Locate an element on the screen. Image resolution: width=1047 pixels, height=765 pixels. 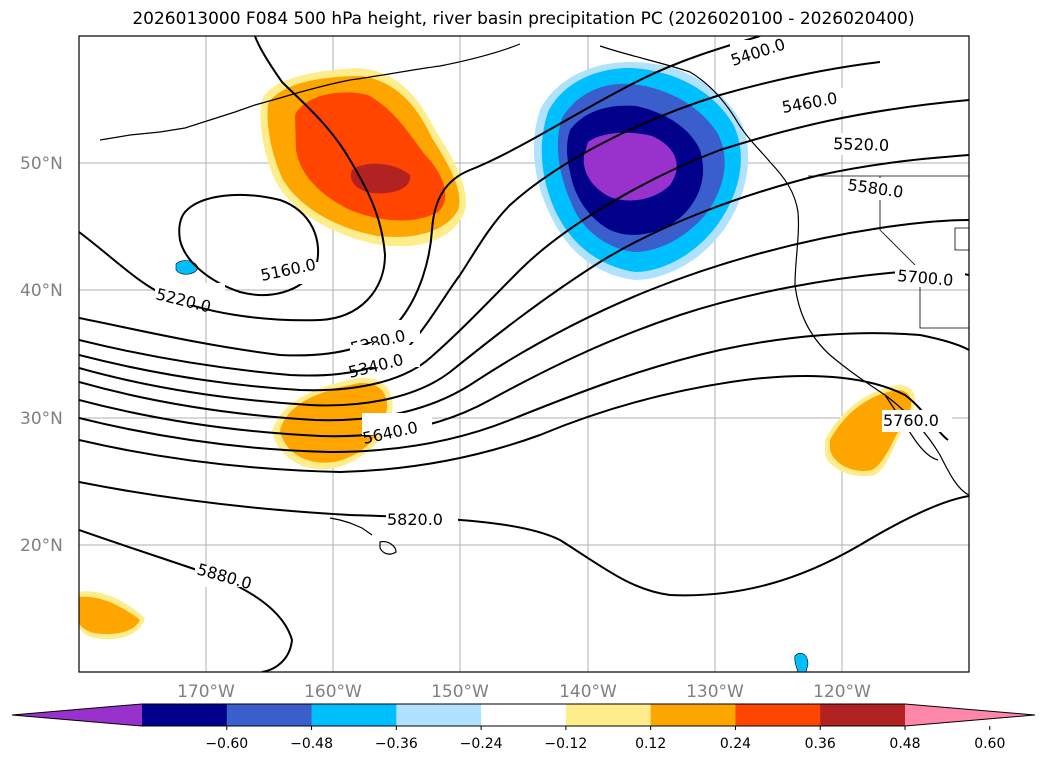
colorbar-outline is located at coordinates (523, 715).